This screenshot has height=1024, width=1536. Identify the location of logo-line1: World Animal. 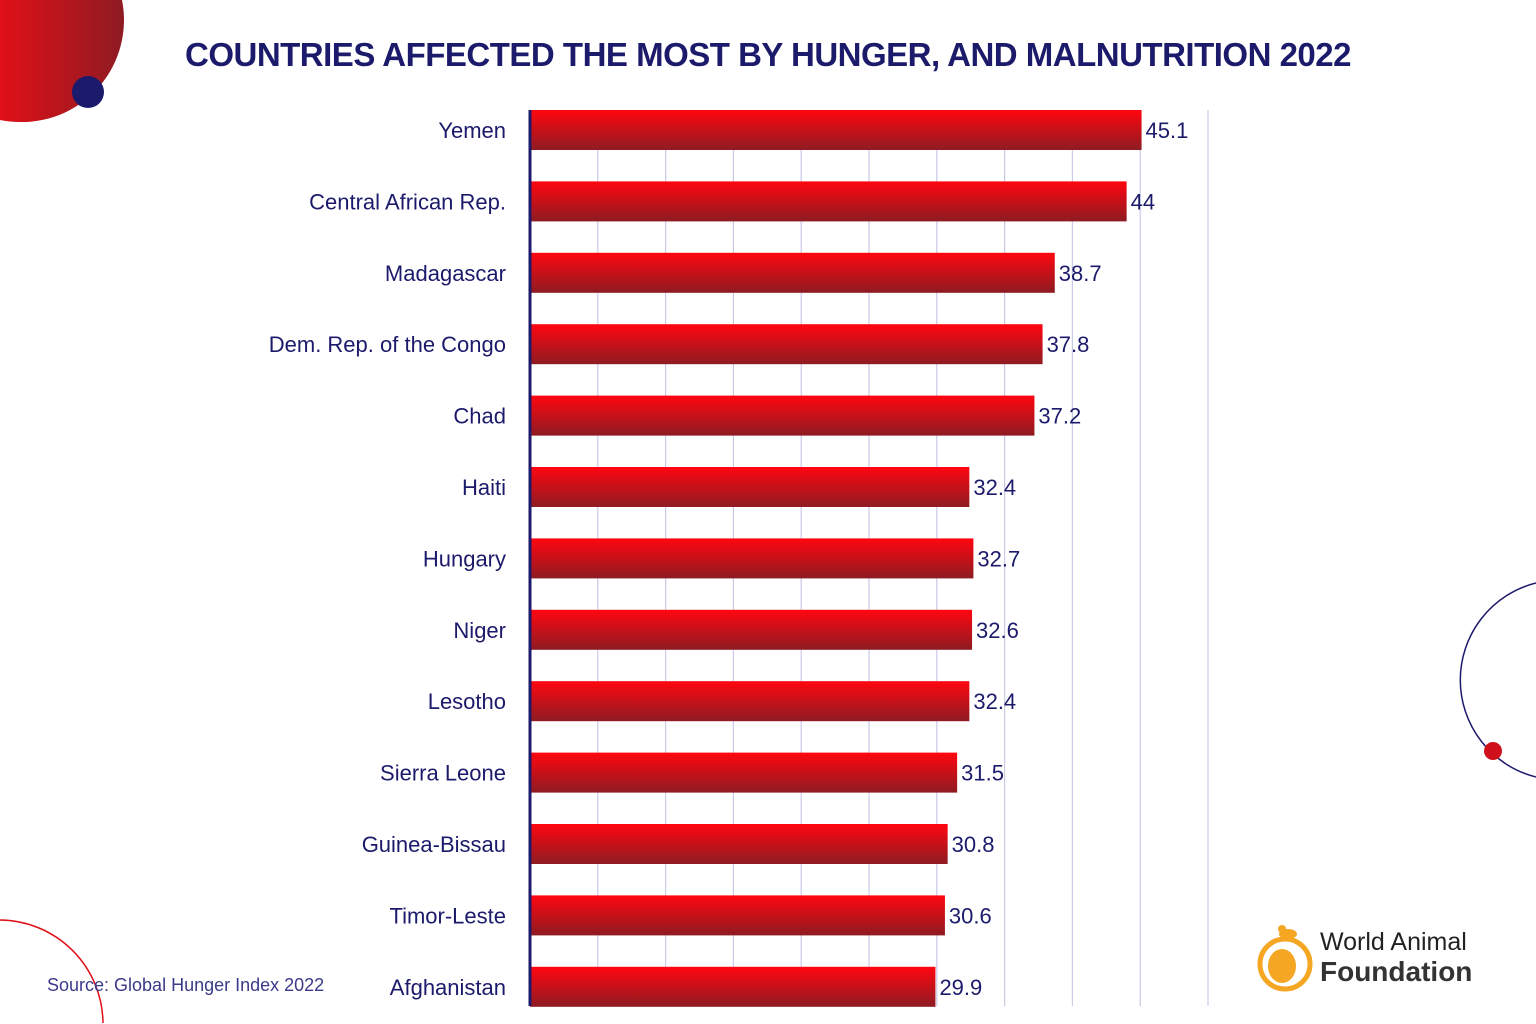
(1393, 942).